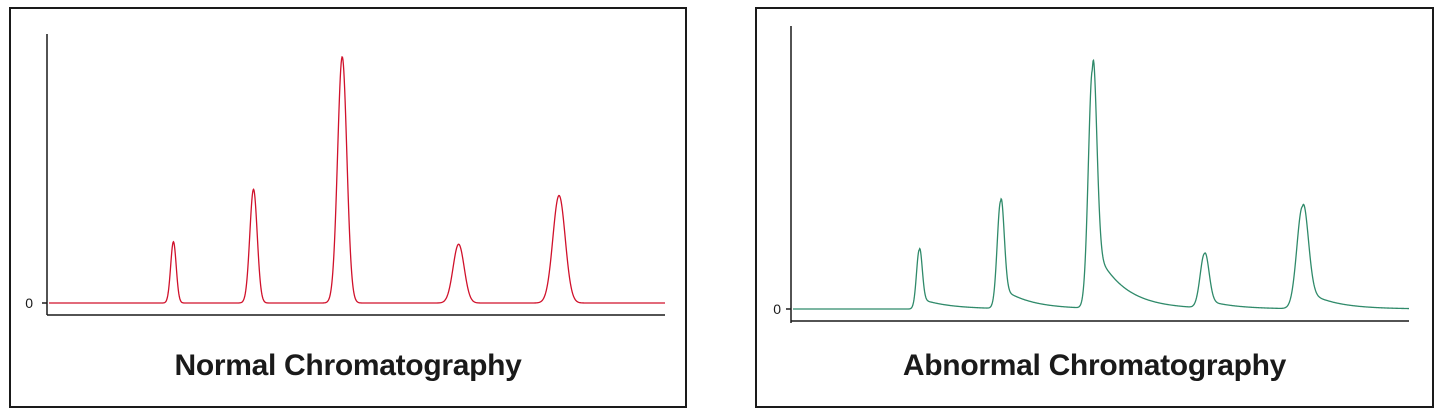 The width and height of the screenshot is (1440, 413). What do you see at coordinates (1094, 365) in the screenshot?
I see `abnormal-chart-title: Abnormal Chromatography` at bounding box center [1094, 365].